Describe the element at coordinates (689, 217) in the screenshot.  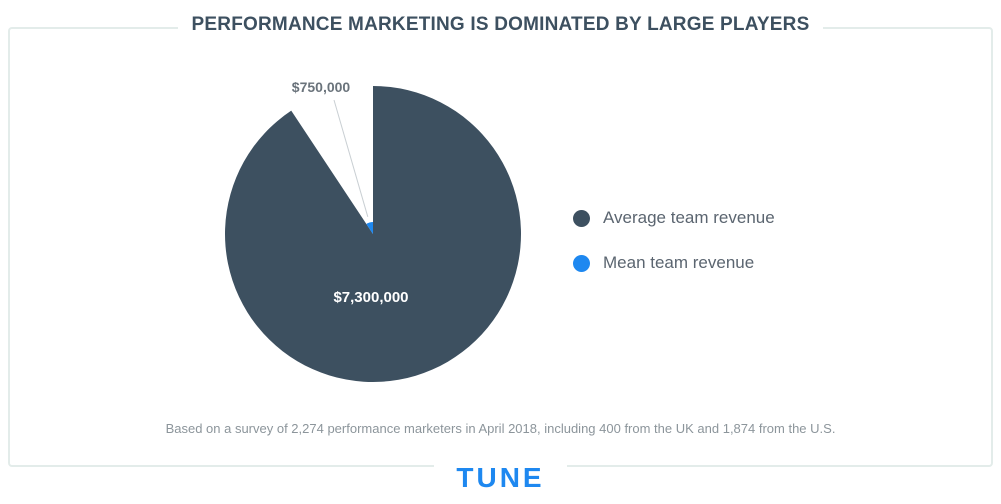
I see `legend-label-average: Average team revenue` at that location.